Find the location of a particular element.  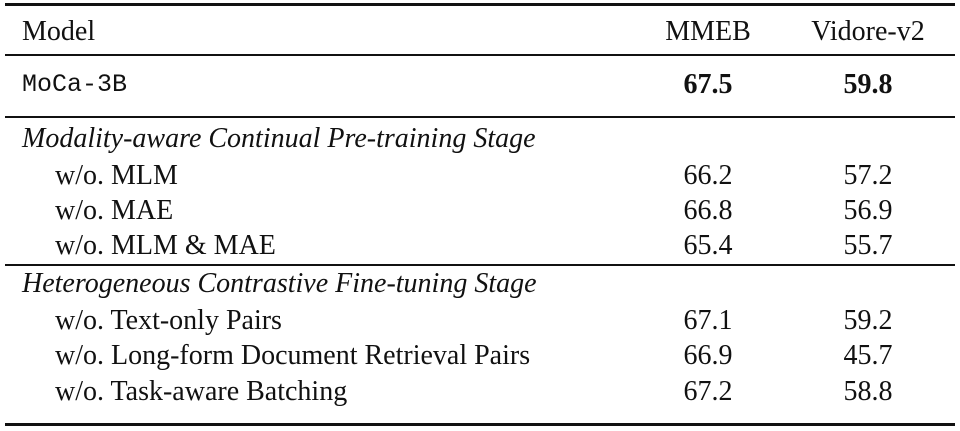

value-cell: 67.5 is located at coordinates (708, 84).